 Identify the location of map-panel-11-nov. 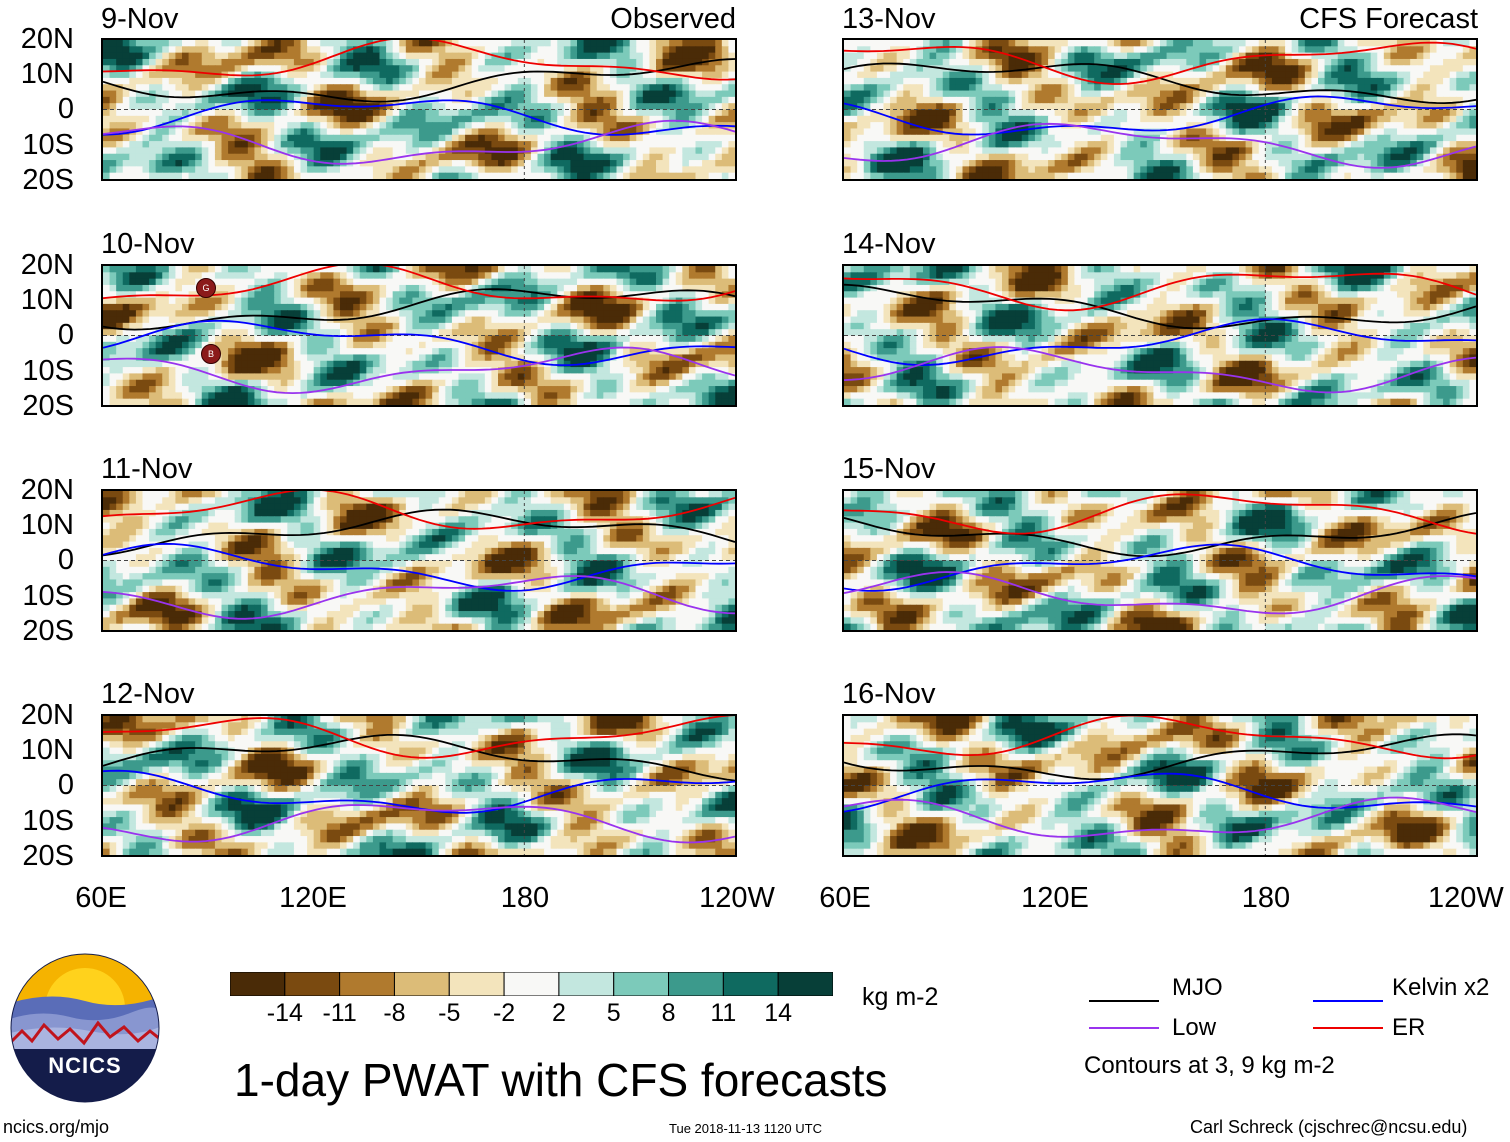
(419, 560).